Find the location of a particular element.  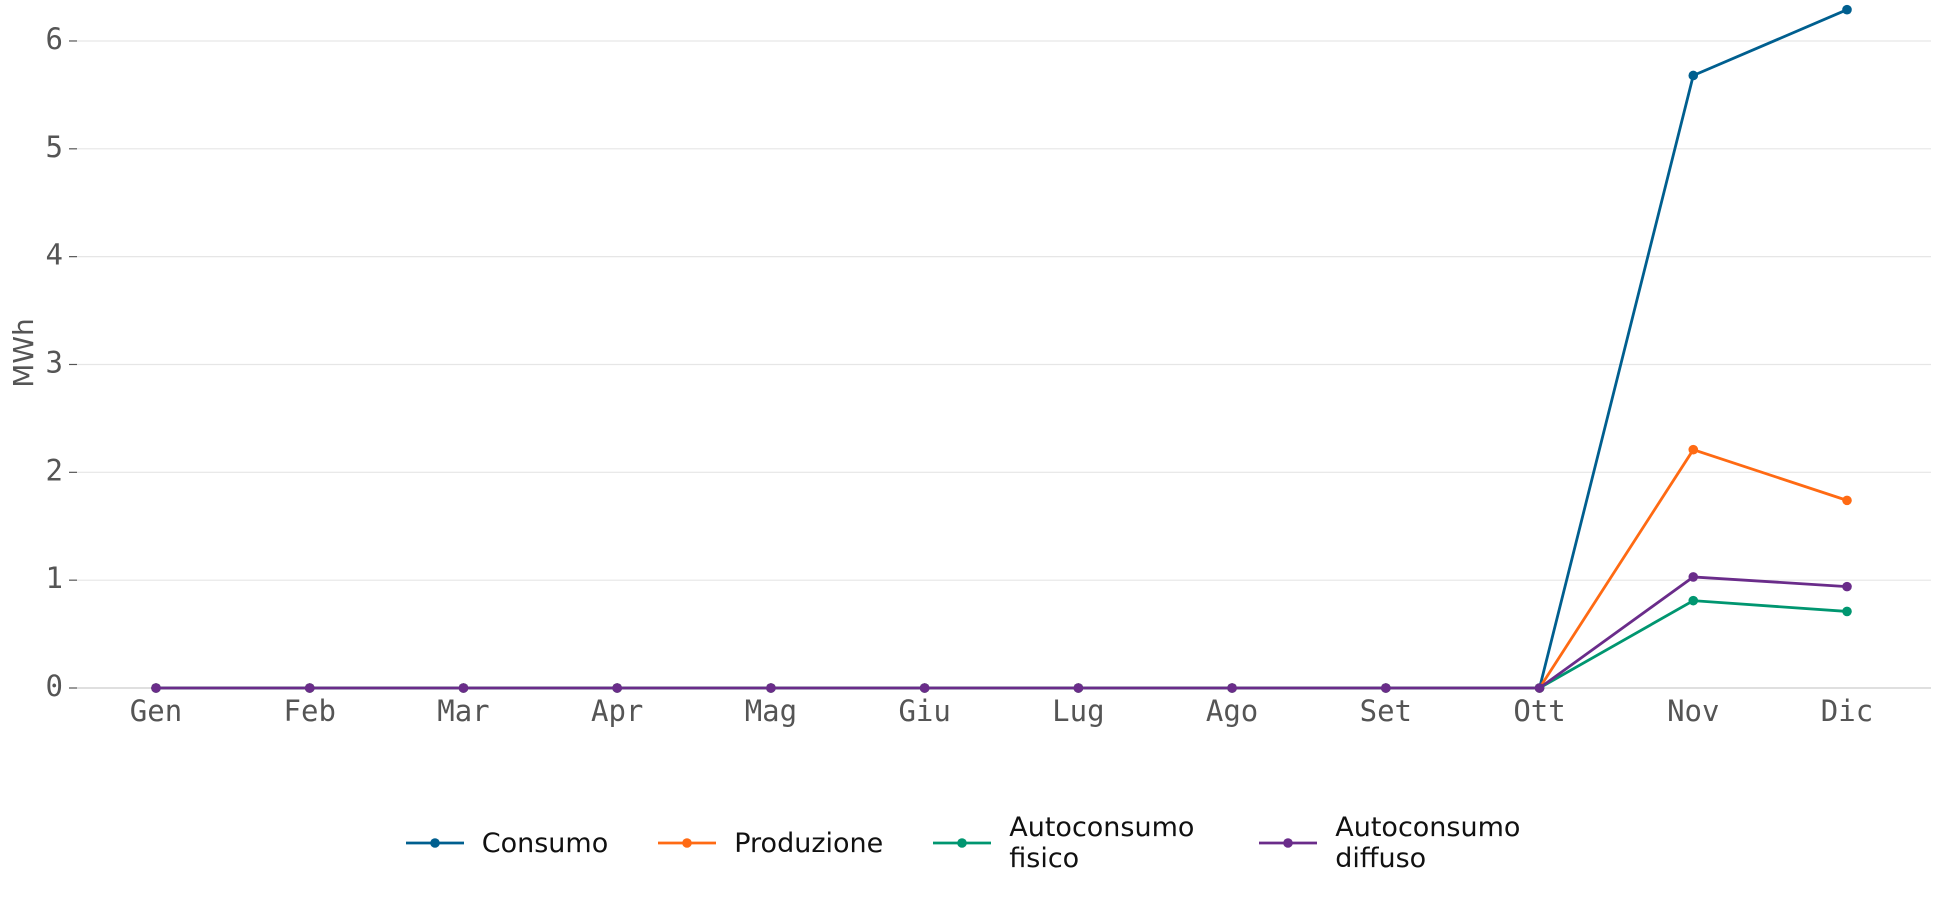

x-tick-label: Lug is located at coordinates (1078, 711).